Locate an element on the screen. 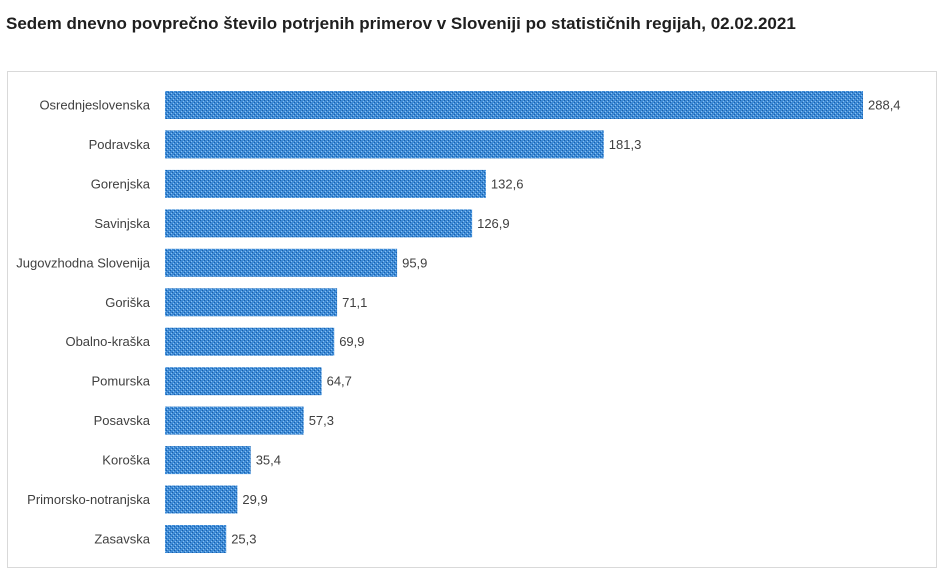 This screenshot has height=572, width=944. bar-osrednjeslovenska is located at coordinates (514, 105).